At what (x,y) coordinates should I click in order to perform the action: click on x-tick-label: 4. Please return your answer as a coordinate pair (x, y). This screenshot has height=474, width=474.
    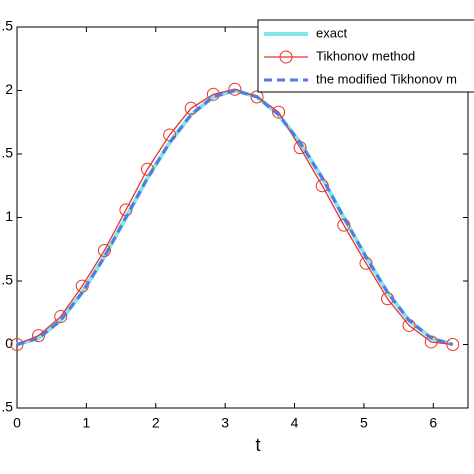
    Looking at the image, I should click on (295, 423).